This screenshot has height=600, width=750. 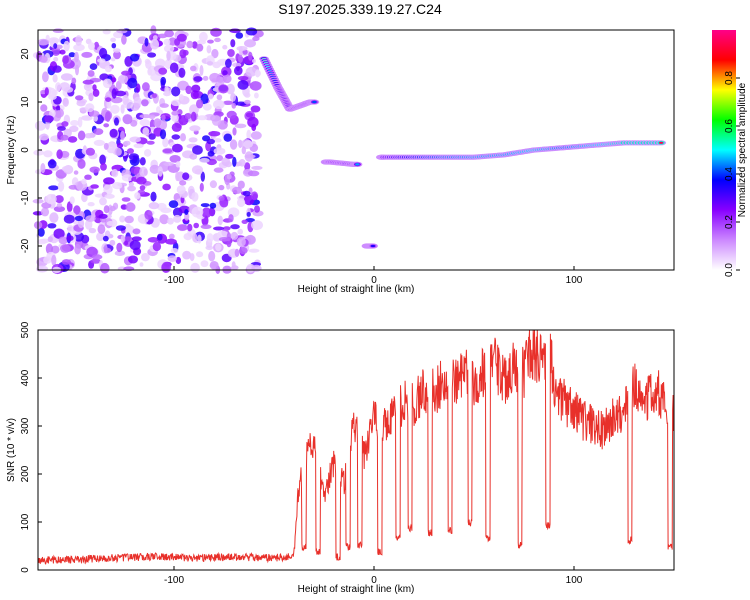 I want to click on y-tick-label: 500, so click(x=25, y=329).